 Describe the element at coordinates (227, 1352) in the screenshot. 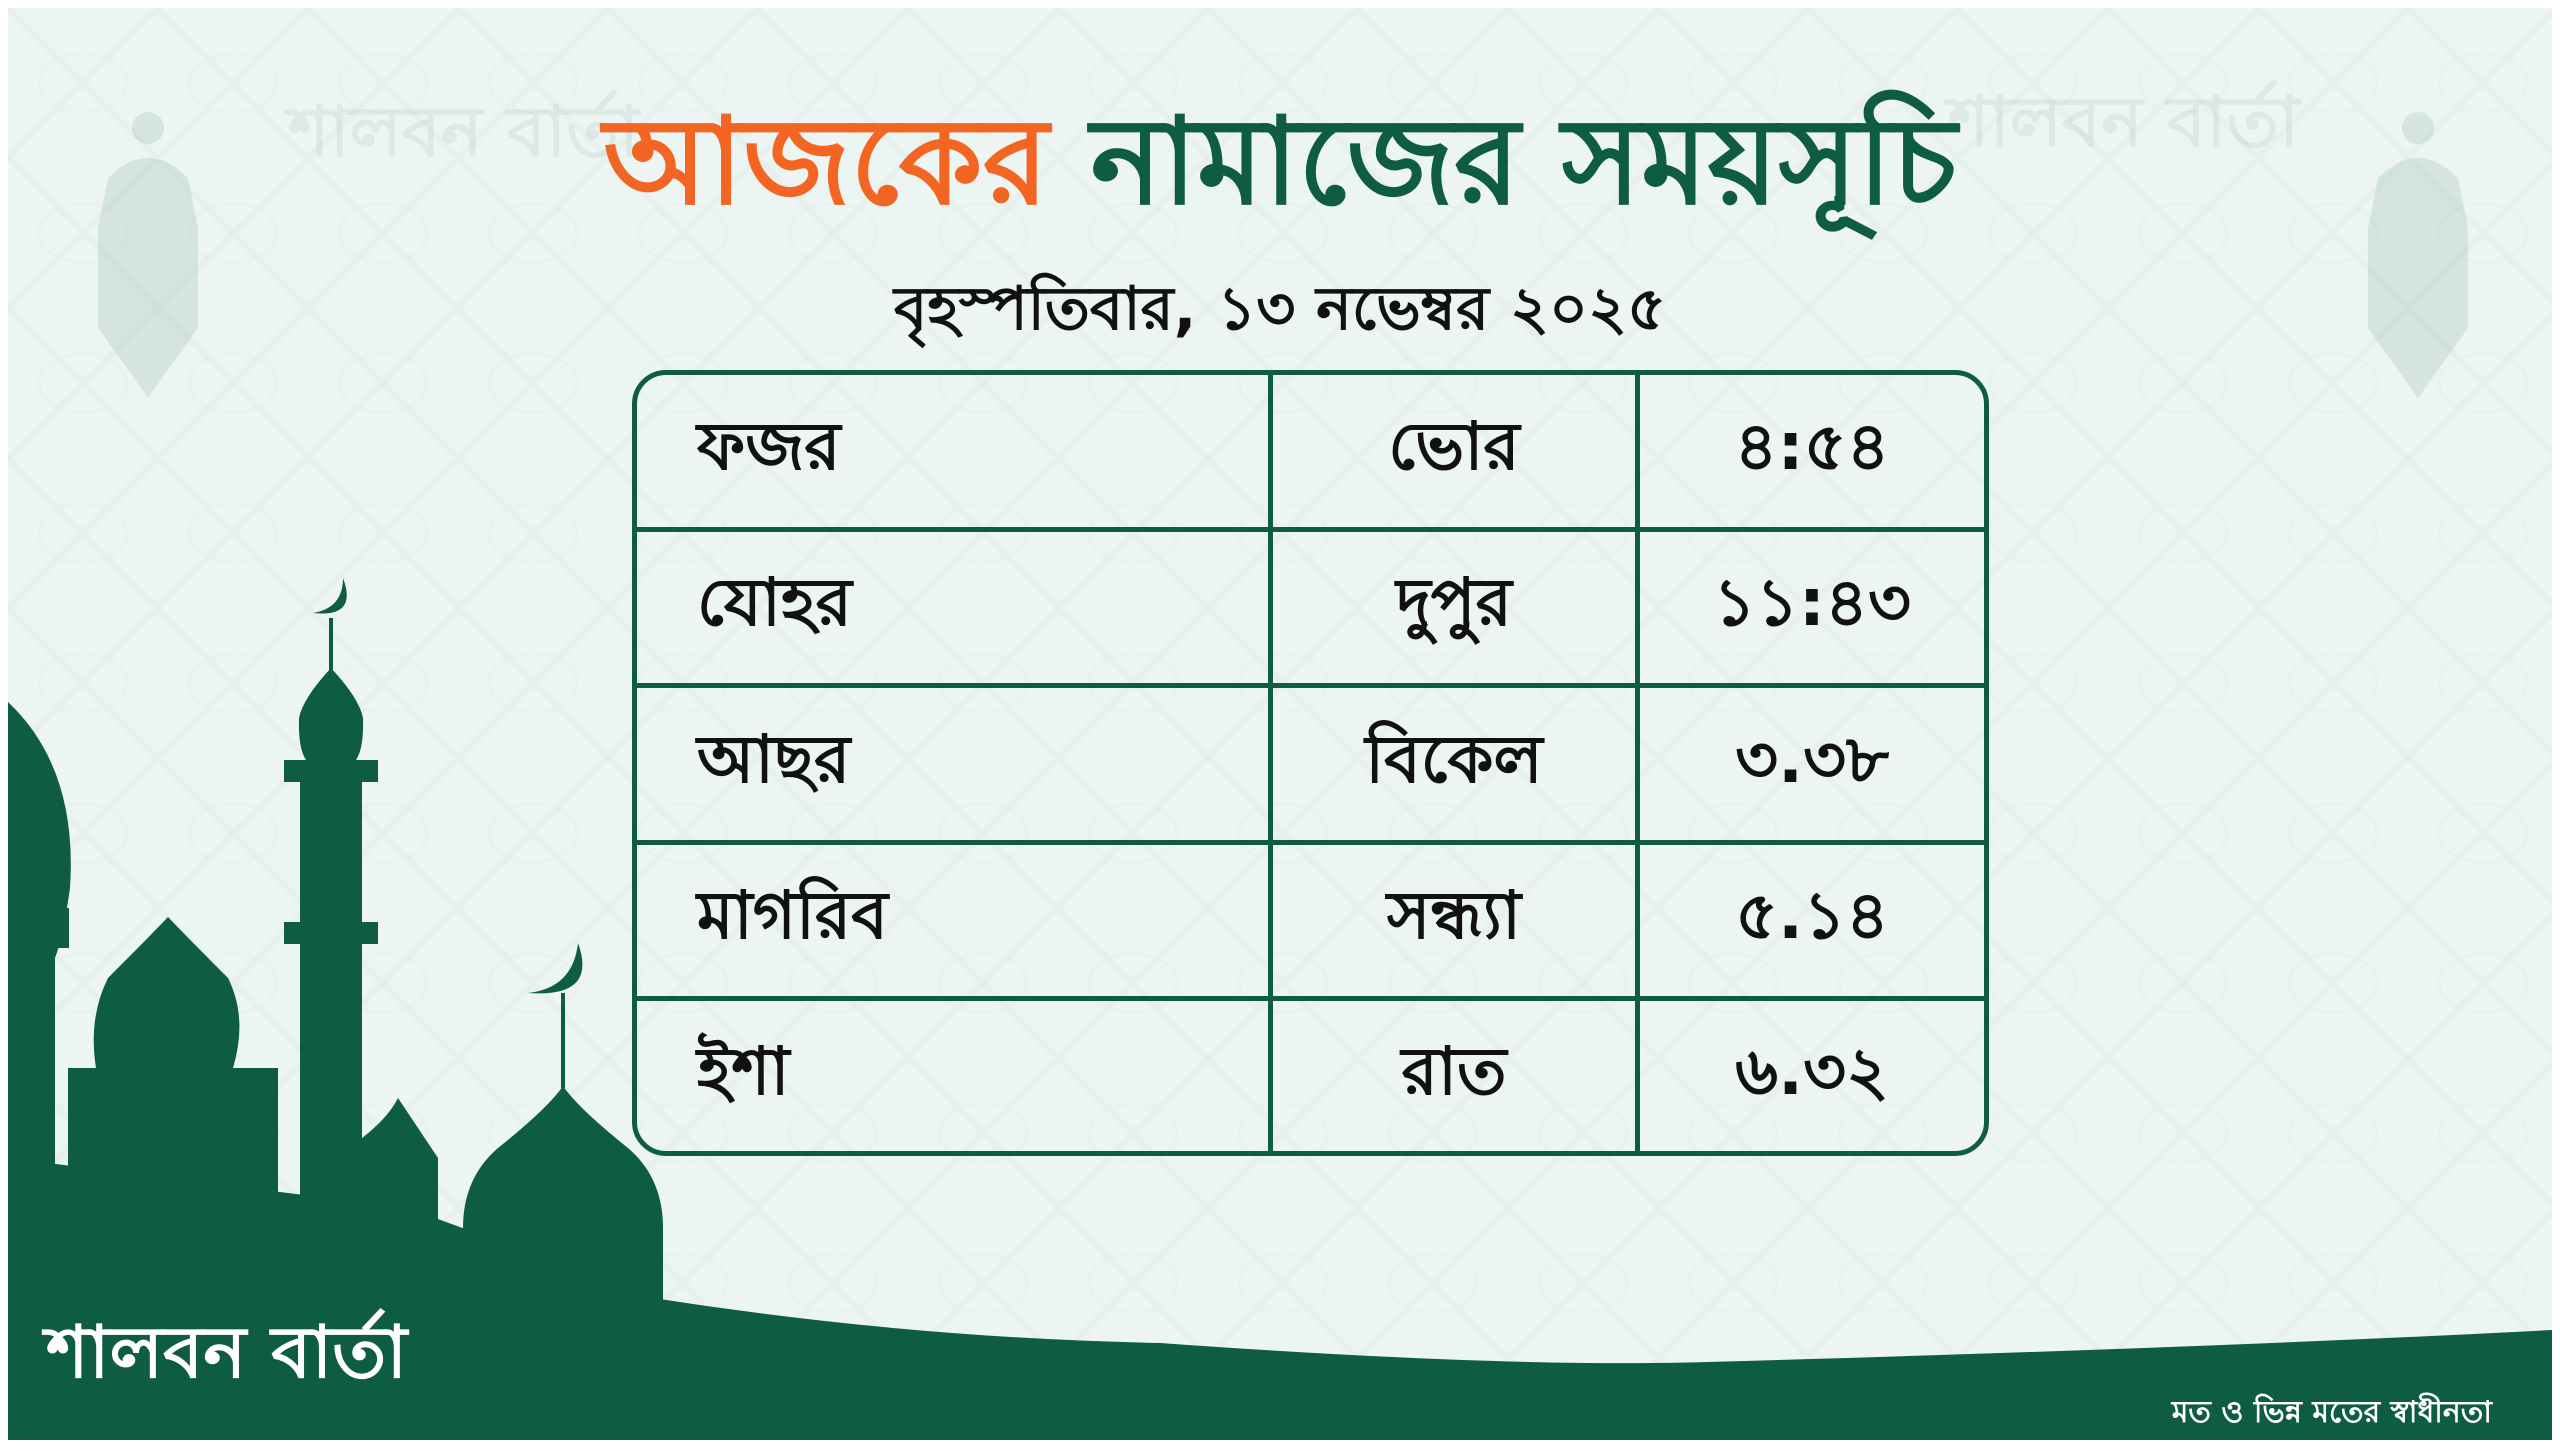

I see `brand-logo: শালবন বার্তা` at that location.